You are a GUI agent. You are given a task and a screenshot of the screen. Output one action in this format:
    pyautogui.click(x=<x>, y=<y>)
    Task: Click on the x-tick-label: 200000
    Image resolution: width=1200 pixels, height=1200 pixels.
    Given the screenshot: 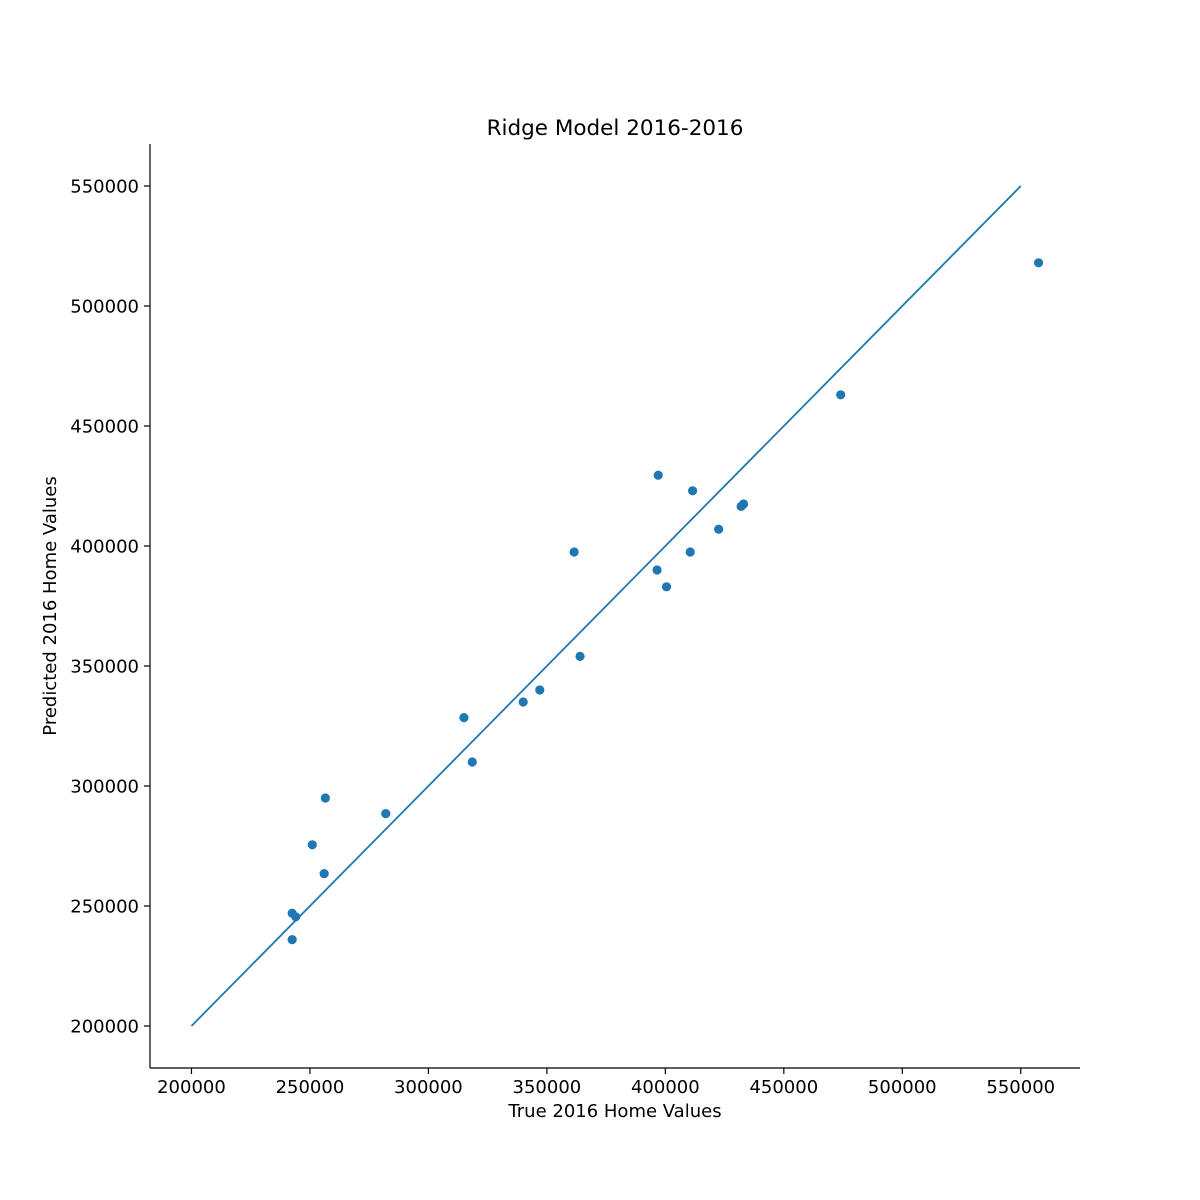 What is the action you would take?
    pyautogui.click(x=191, y=1087)
    